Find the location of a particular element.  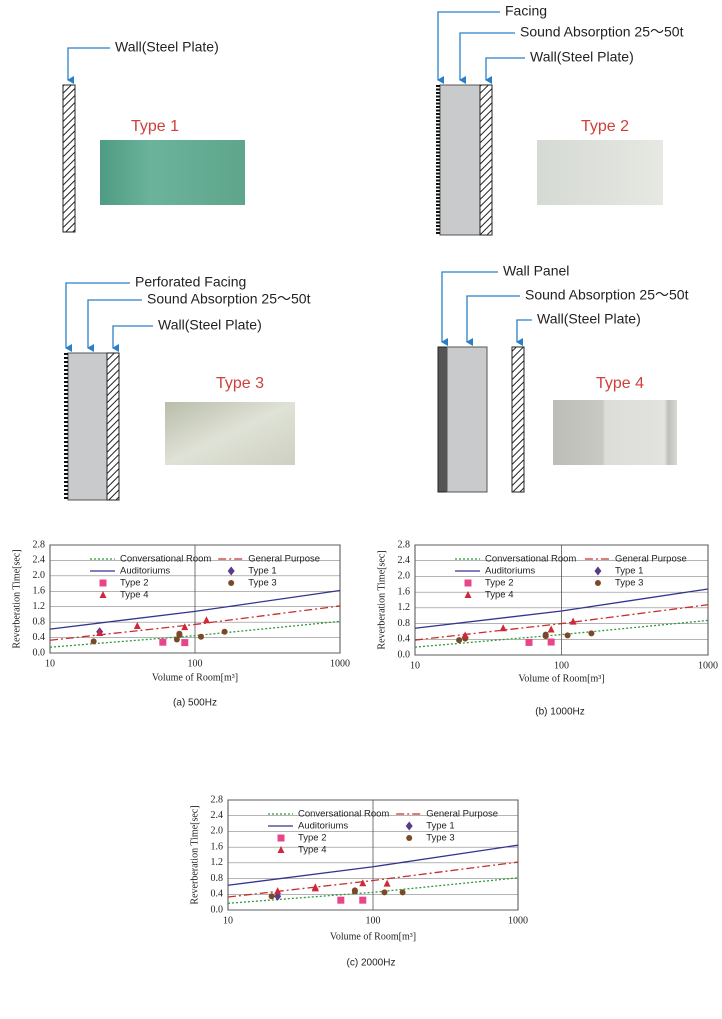

type-label: Type 2 is located at coordinates (605, 126).